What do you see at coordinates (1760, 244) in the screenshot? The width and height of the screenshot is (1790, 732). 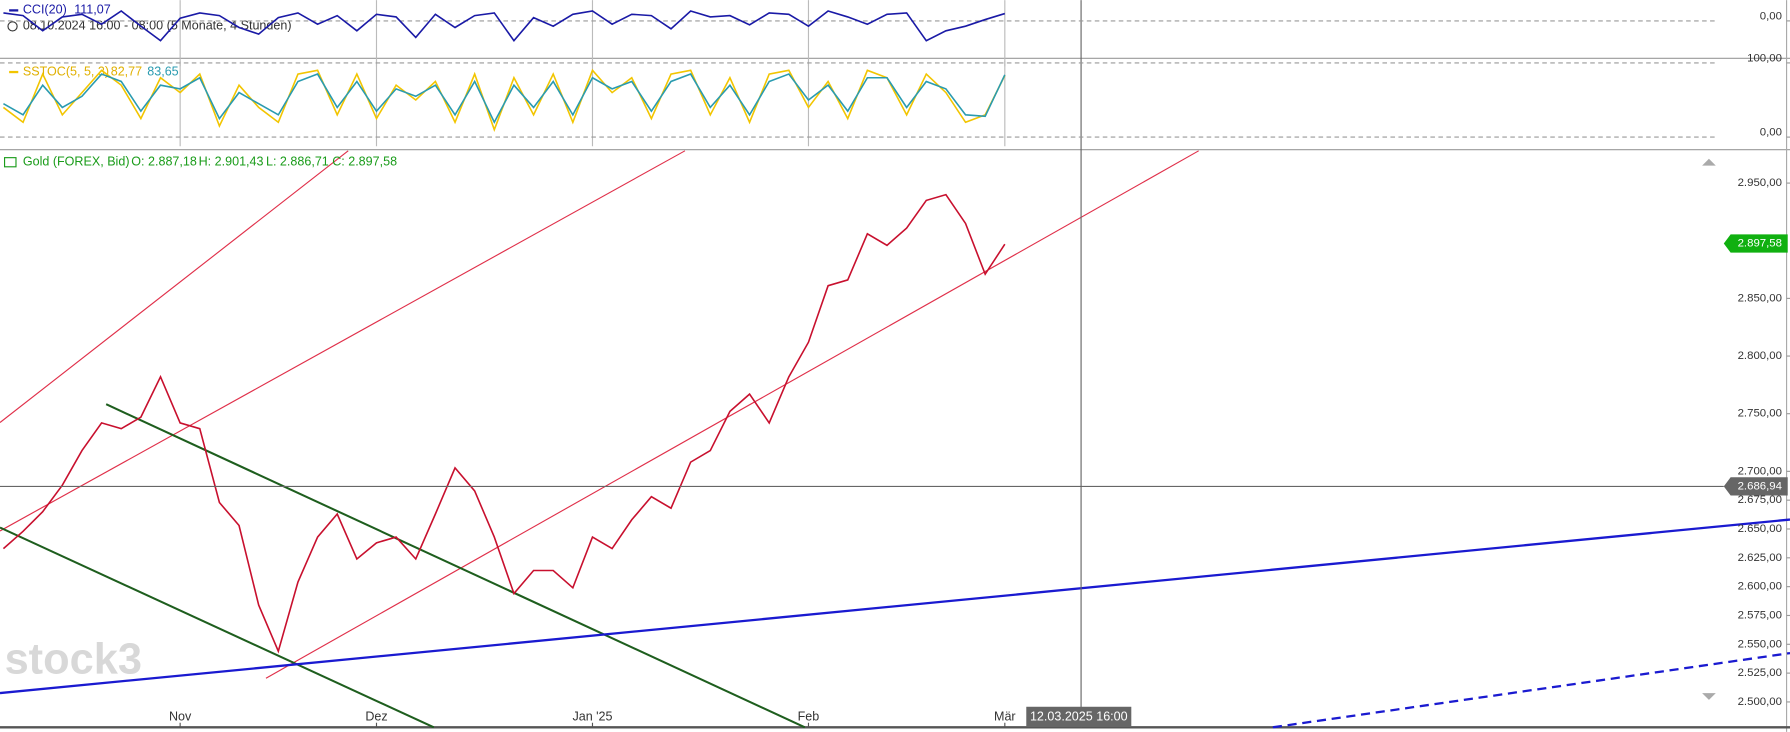 I see `last-price-label: 2.897,58` at bounding box center [1760, 244].